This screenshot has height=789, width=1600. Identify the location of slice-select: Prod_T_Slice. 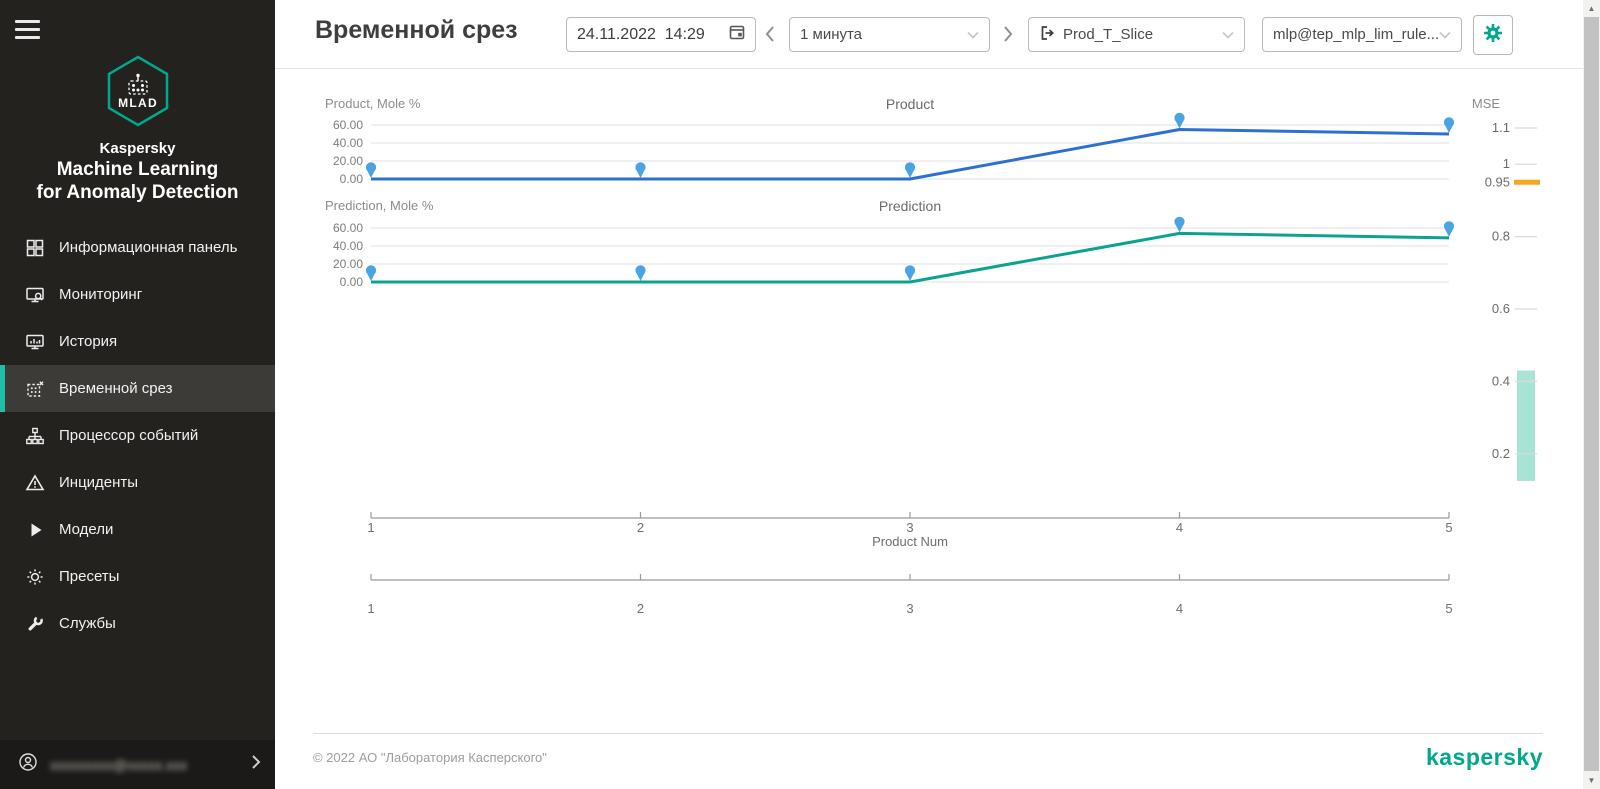
(1136, 34).